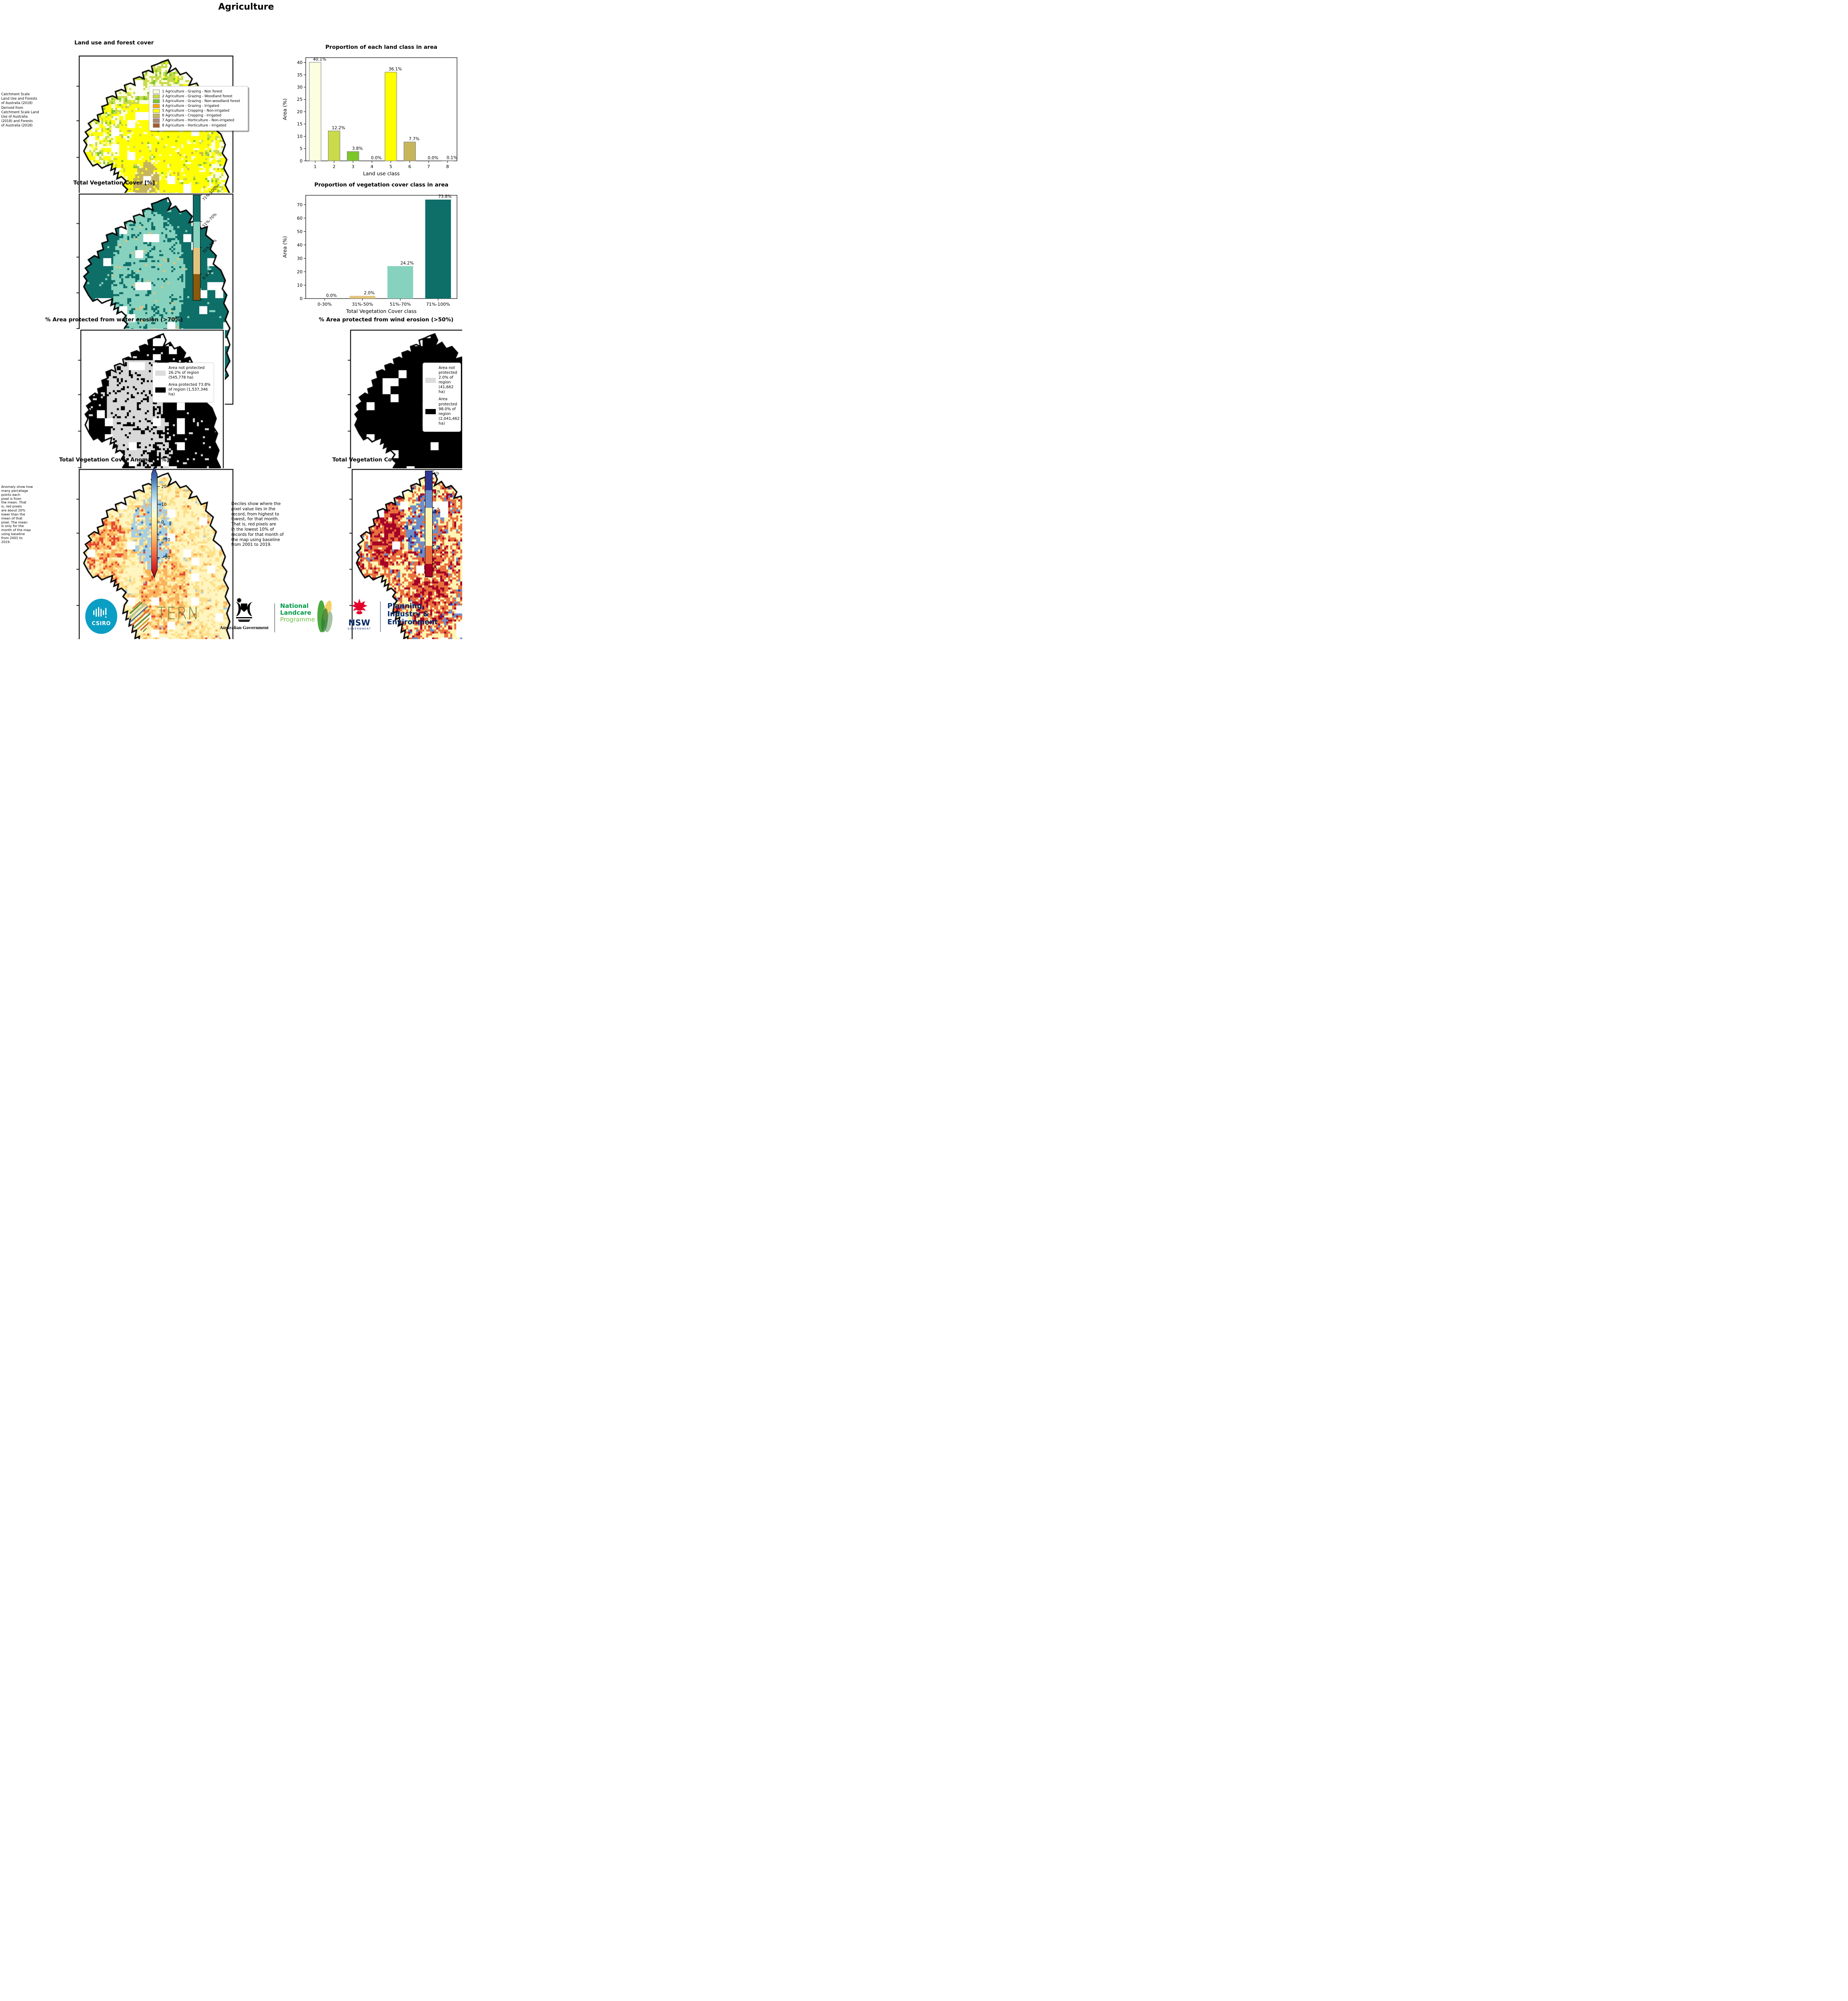 The height and width of the screenshot is (2001, 1848). I want to click on pie-line-1: Planning,, so click(406, 606).